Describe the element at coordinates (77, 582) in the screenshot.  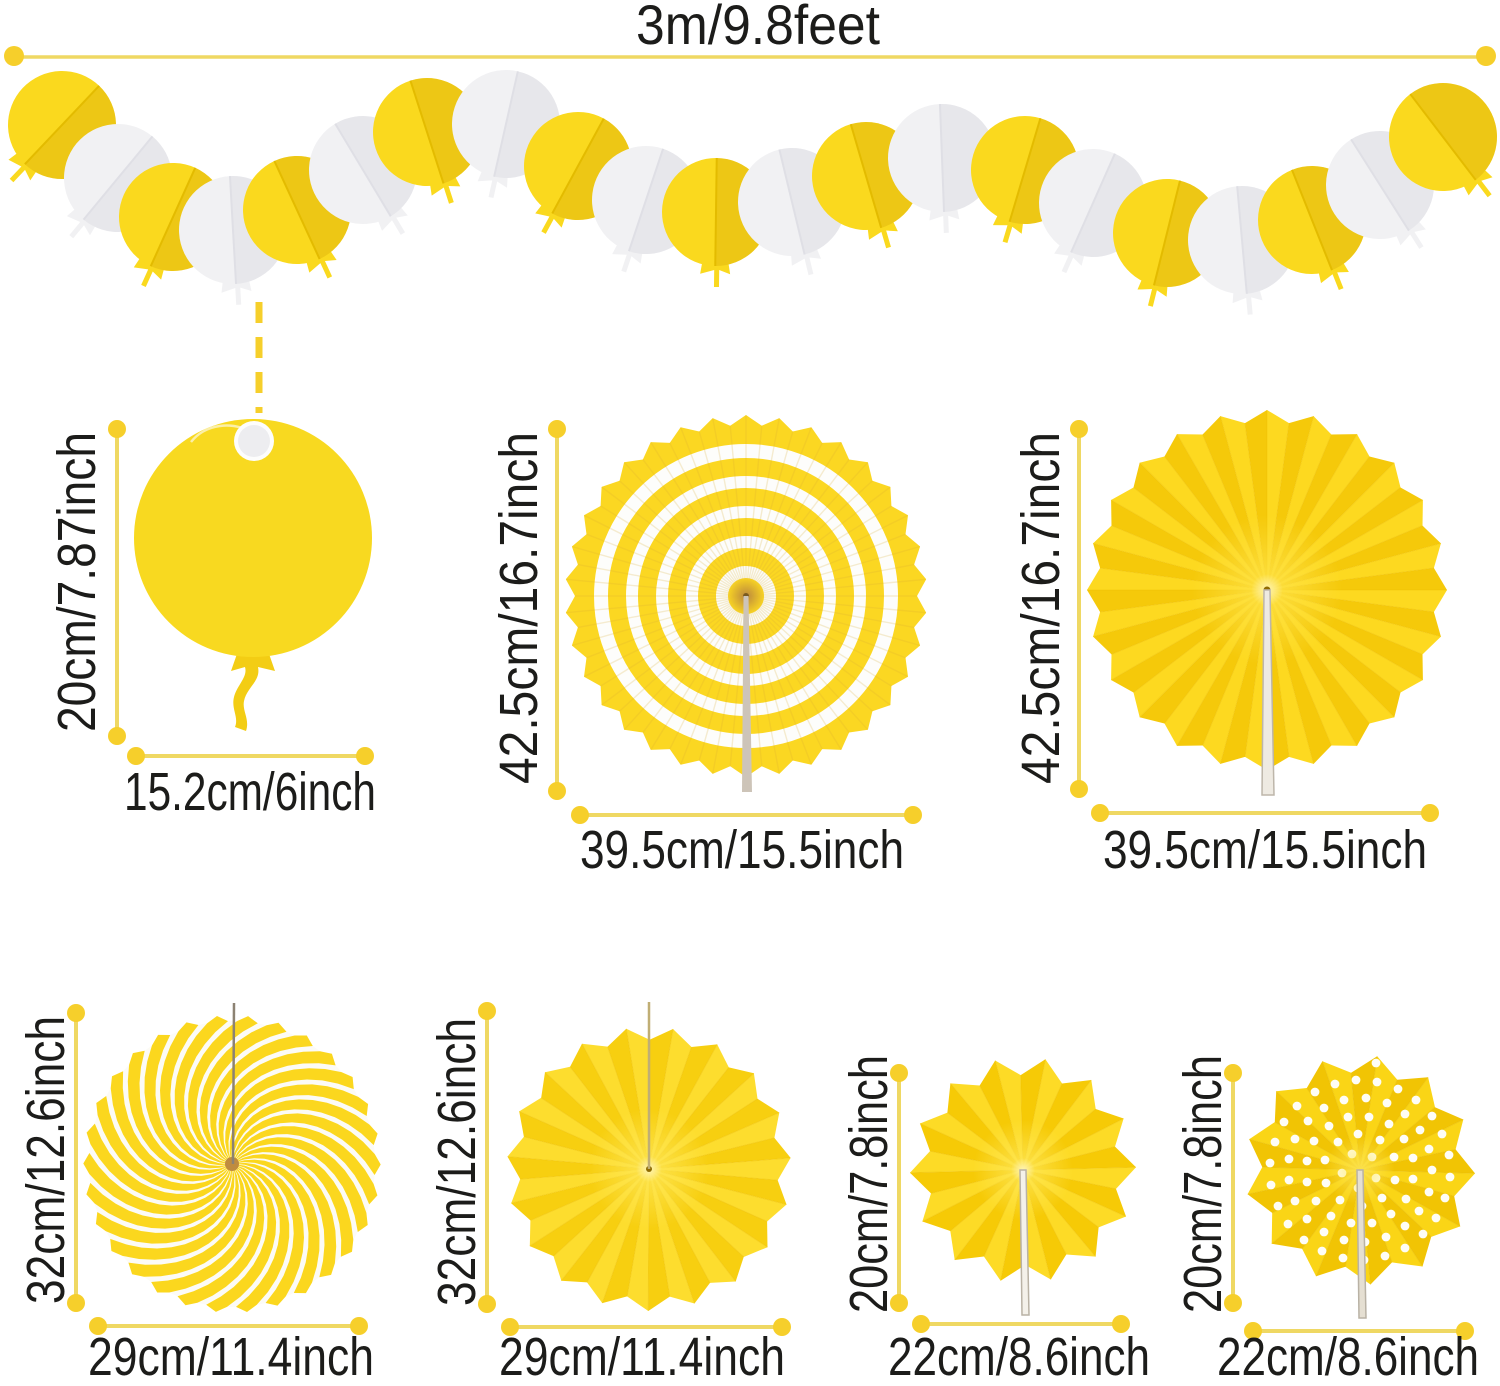
I see `svg-text: 20cm/7.87inch` at that location.